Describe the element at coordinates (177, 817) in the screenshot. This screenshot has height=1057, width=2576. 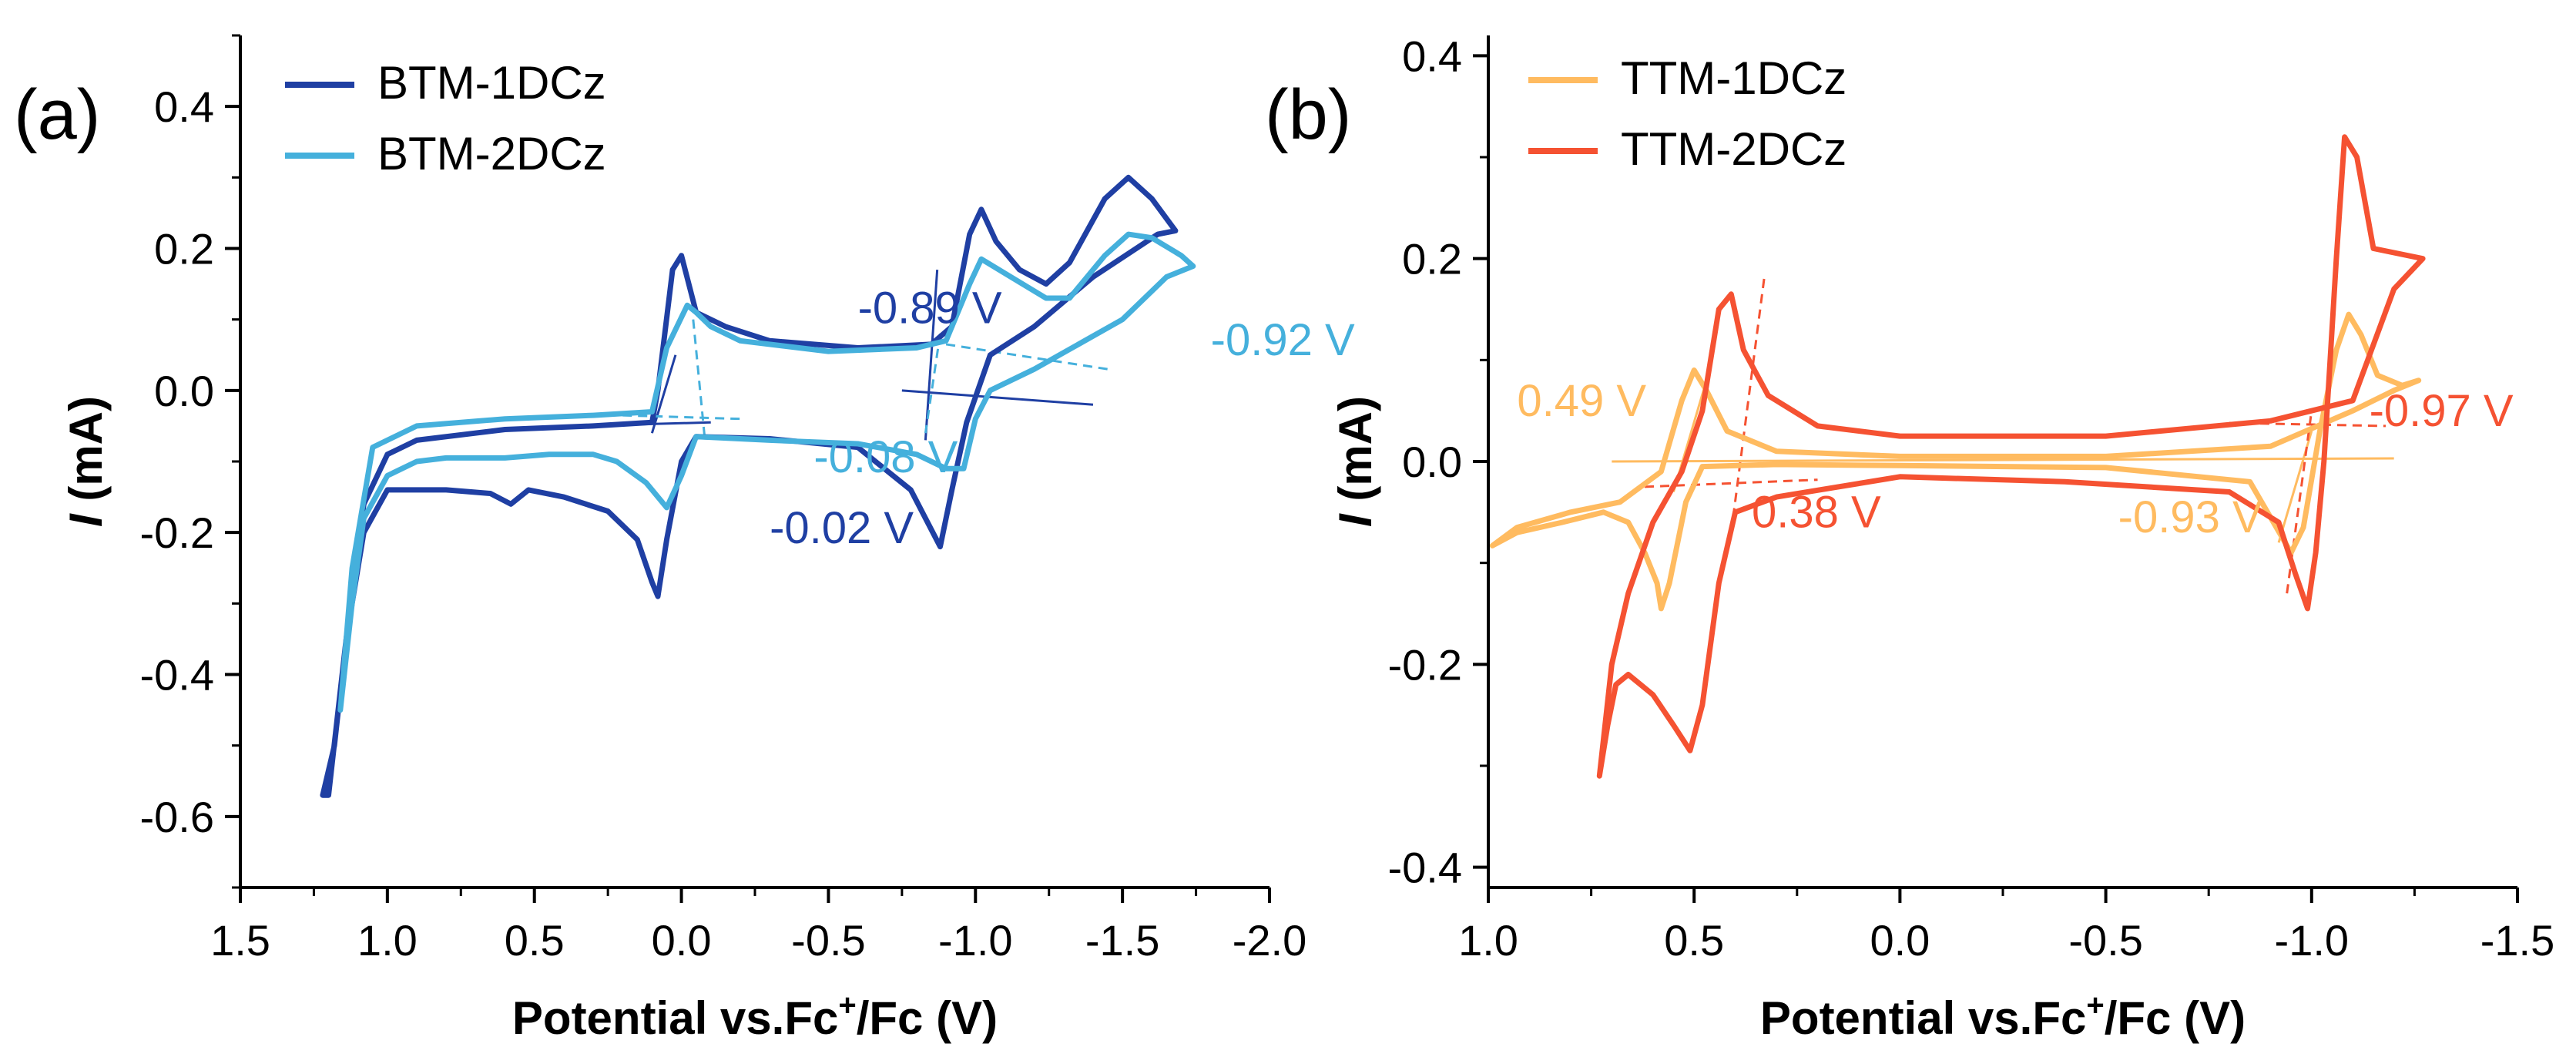
I see `y-tick-label: -0.6` at that location.